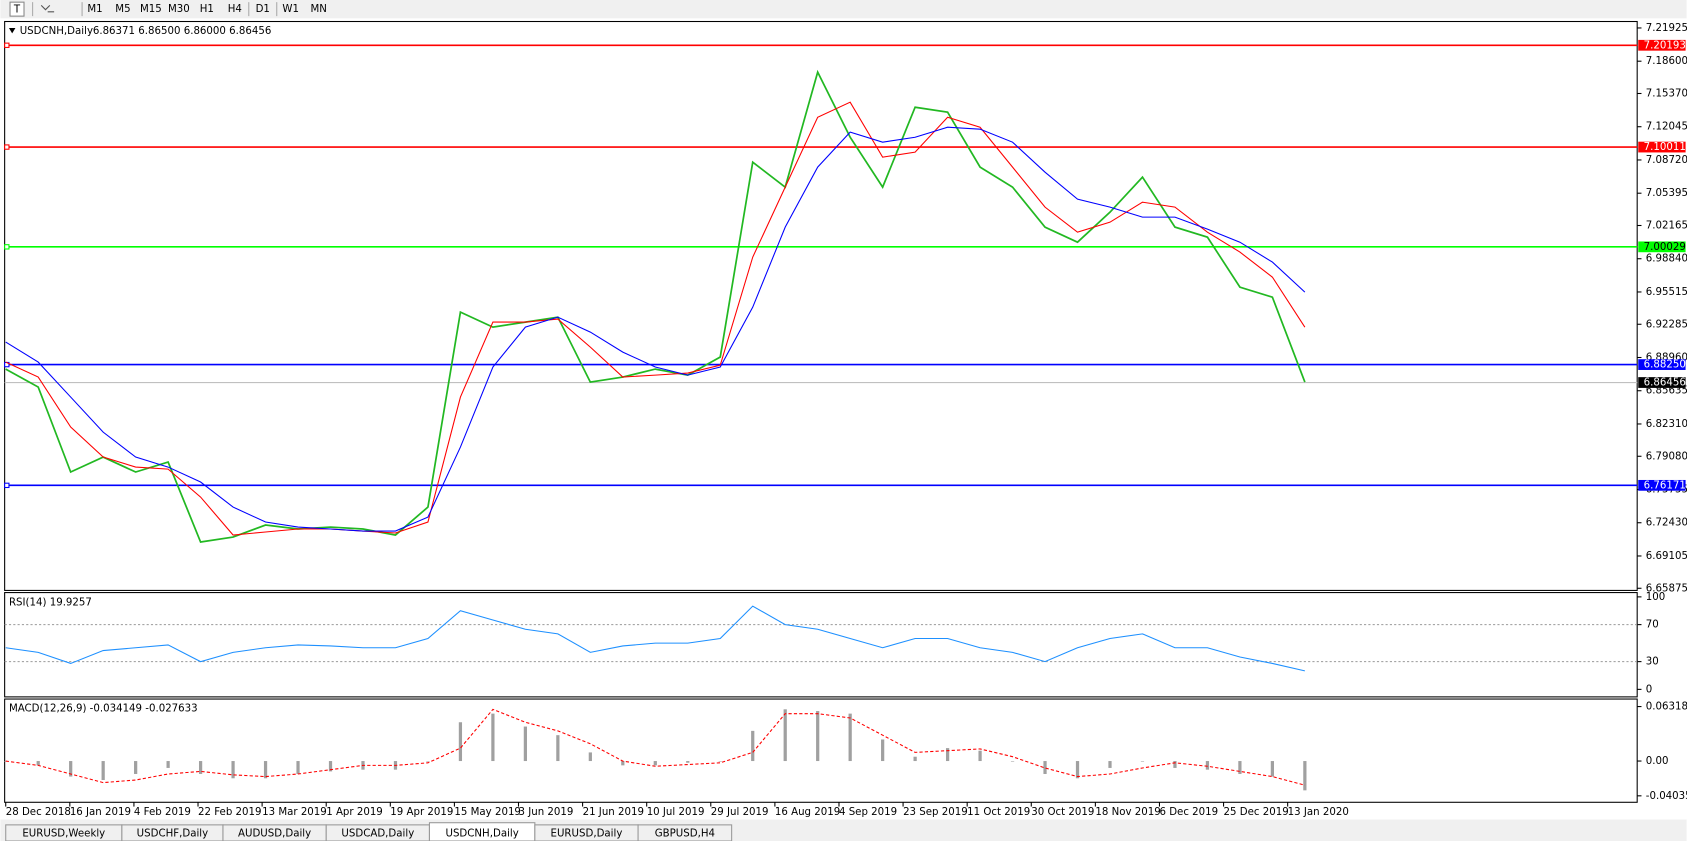  I want to click on timeframe-button: H4, so click(235, 9).